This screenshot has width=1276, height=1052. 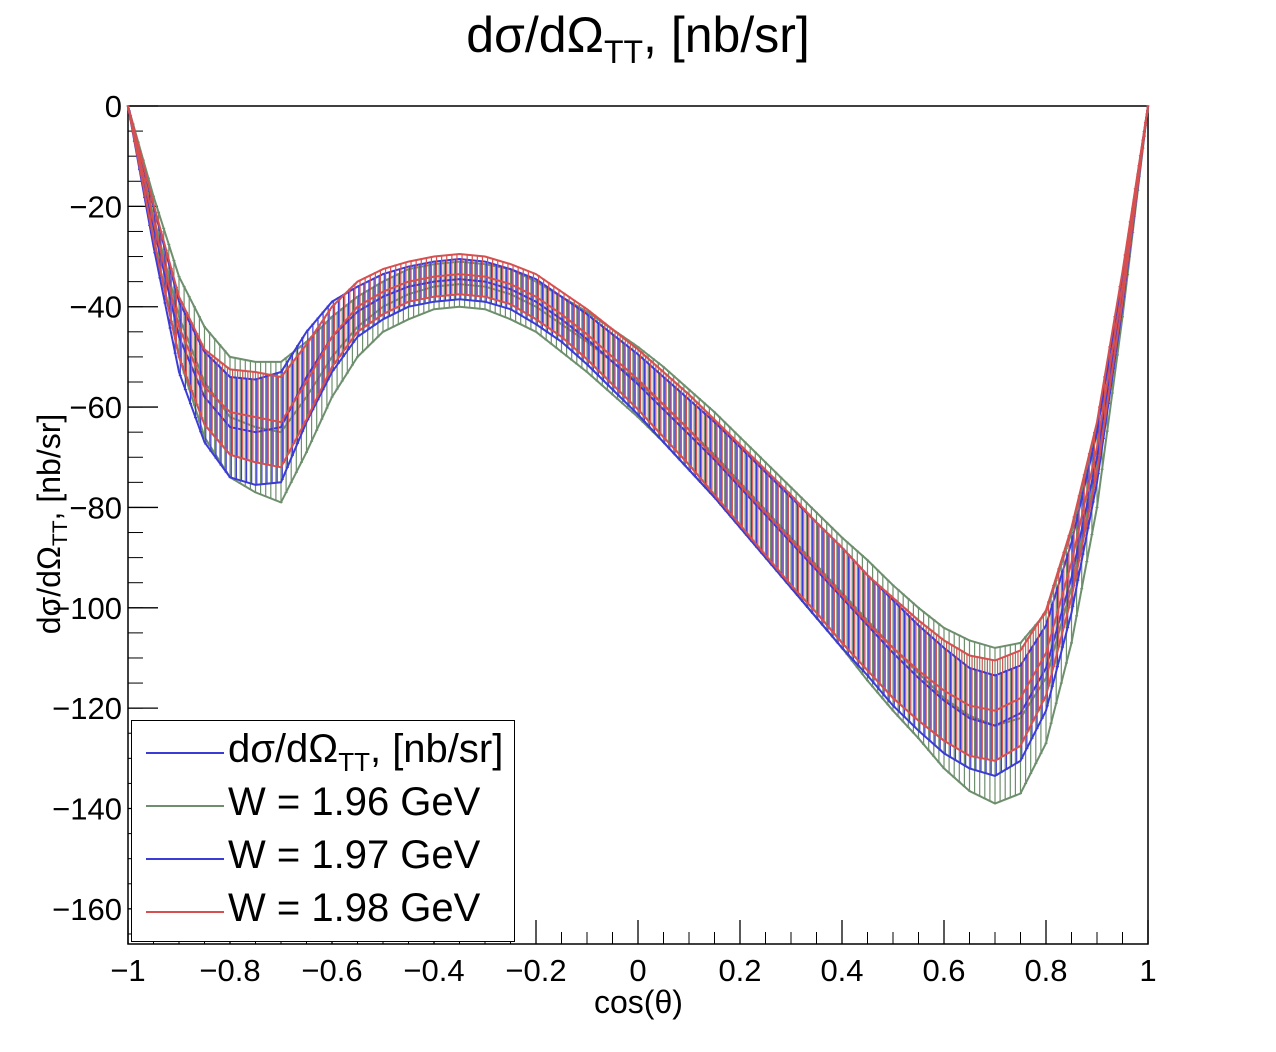 I want to click on x-tick-label: 1, so click(x=1147, y=970).